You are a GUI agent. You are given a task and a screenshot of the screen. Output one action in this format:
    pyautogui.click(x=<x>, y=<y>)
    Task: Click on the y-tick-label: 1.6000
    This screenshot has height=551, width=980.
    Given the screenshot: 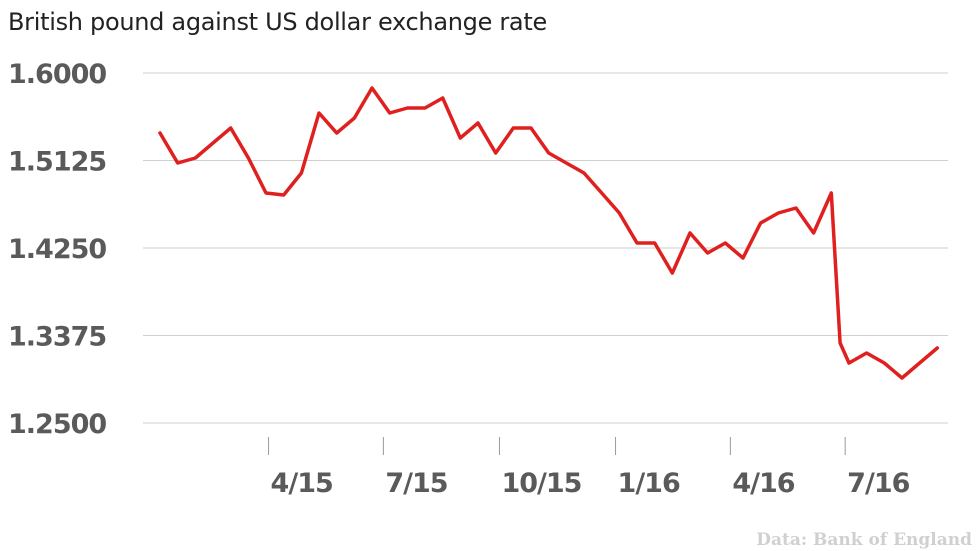 What is the action you would take?
    pyautogui.click(x=57, y=74)
    